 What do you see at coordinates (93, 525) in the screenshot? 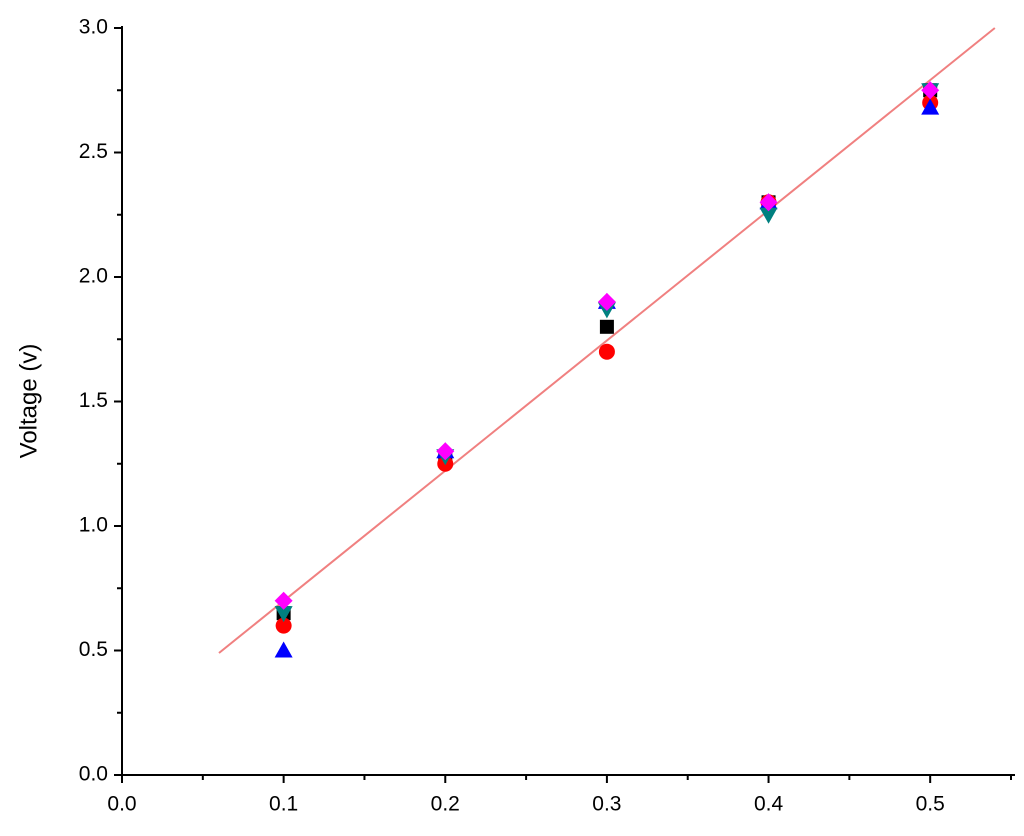
I see `y-tick-label: 1.0` at bounding box center [93, 525].